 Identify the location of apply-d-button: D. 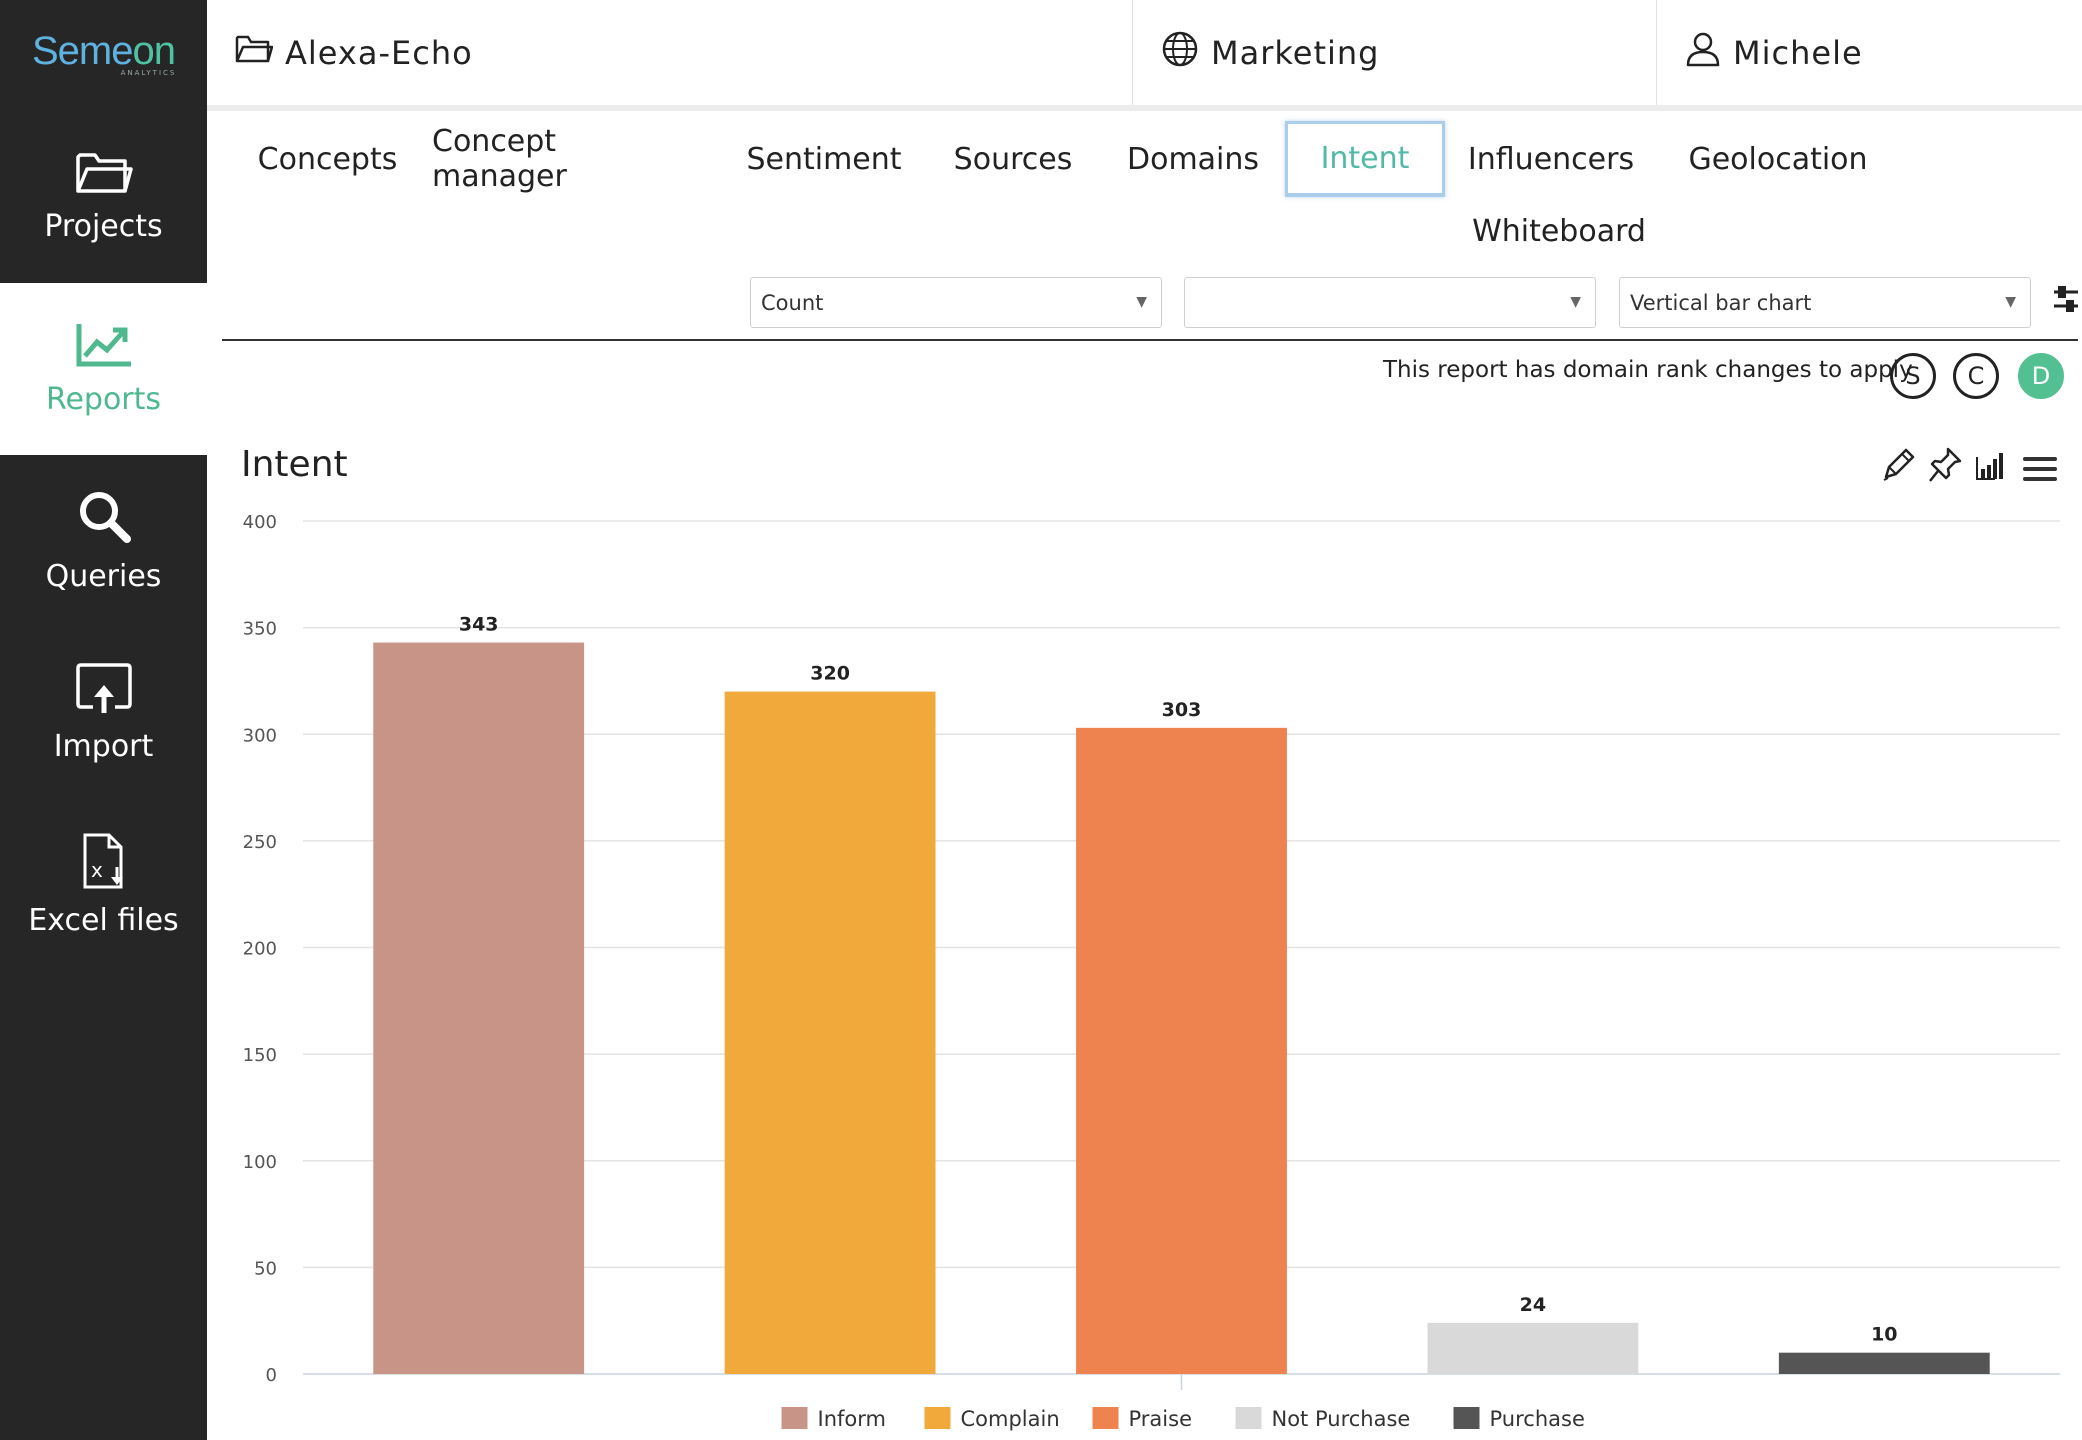
(2041, 376).